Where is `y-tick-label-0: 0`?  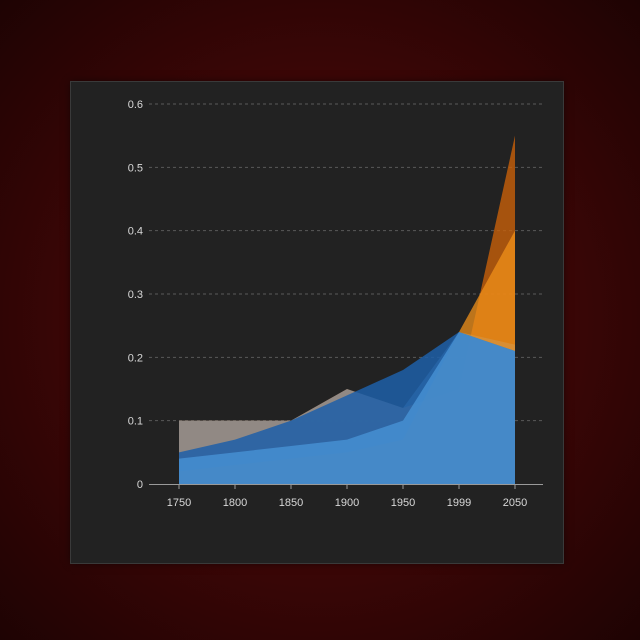
y-tick-label-0: 0 is located at coordinates (140, 485).